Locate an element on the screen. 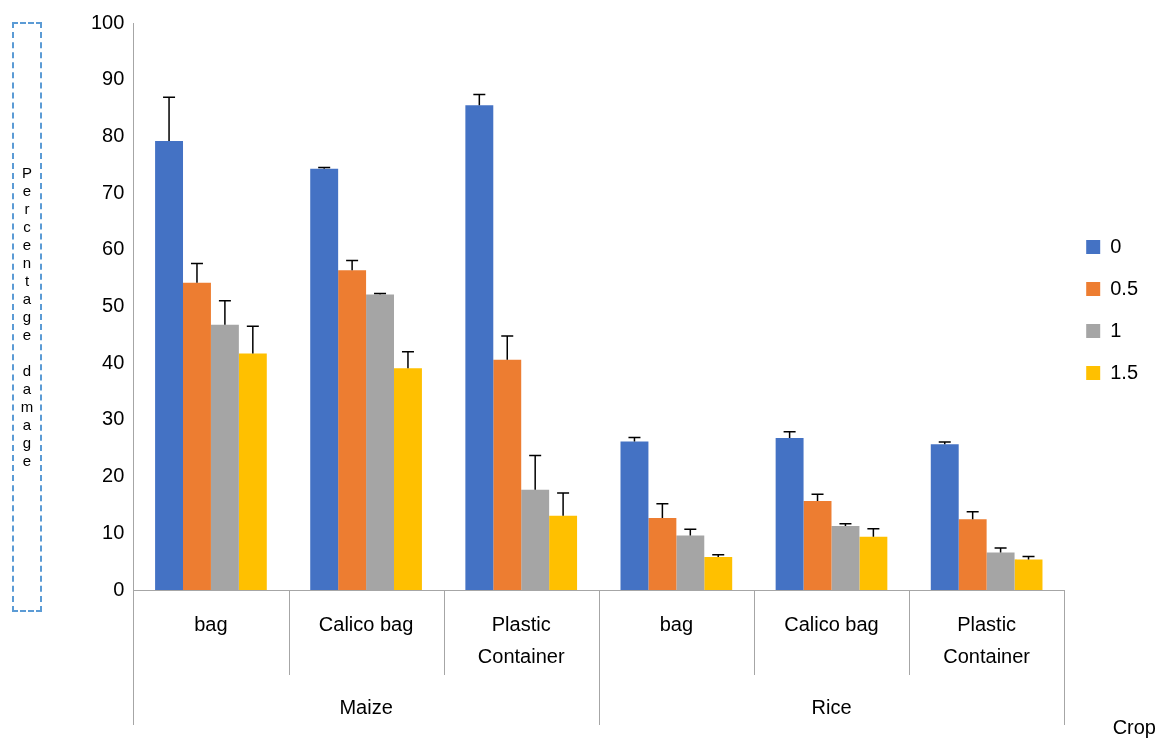 The height and width of the screenshot is (752, 1167). legend-label: 1 is located at coordinates (1116, 329).